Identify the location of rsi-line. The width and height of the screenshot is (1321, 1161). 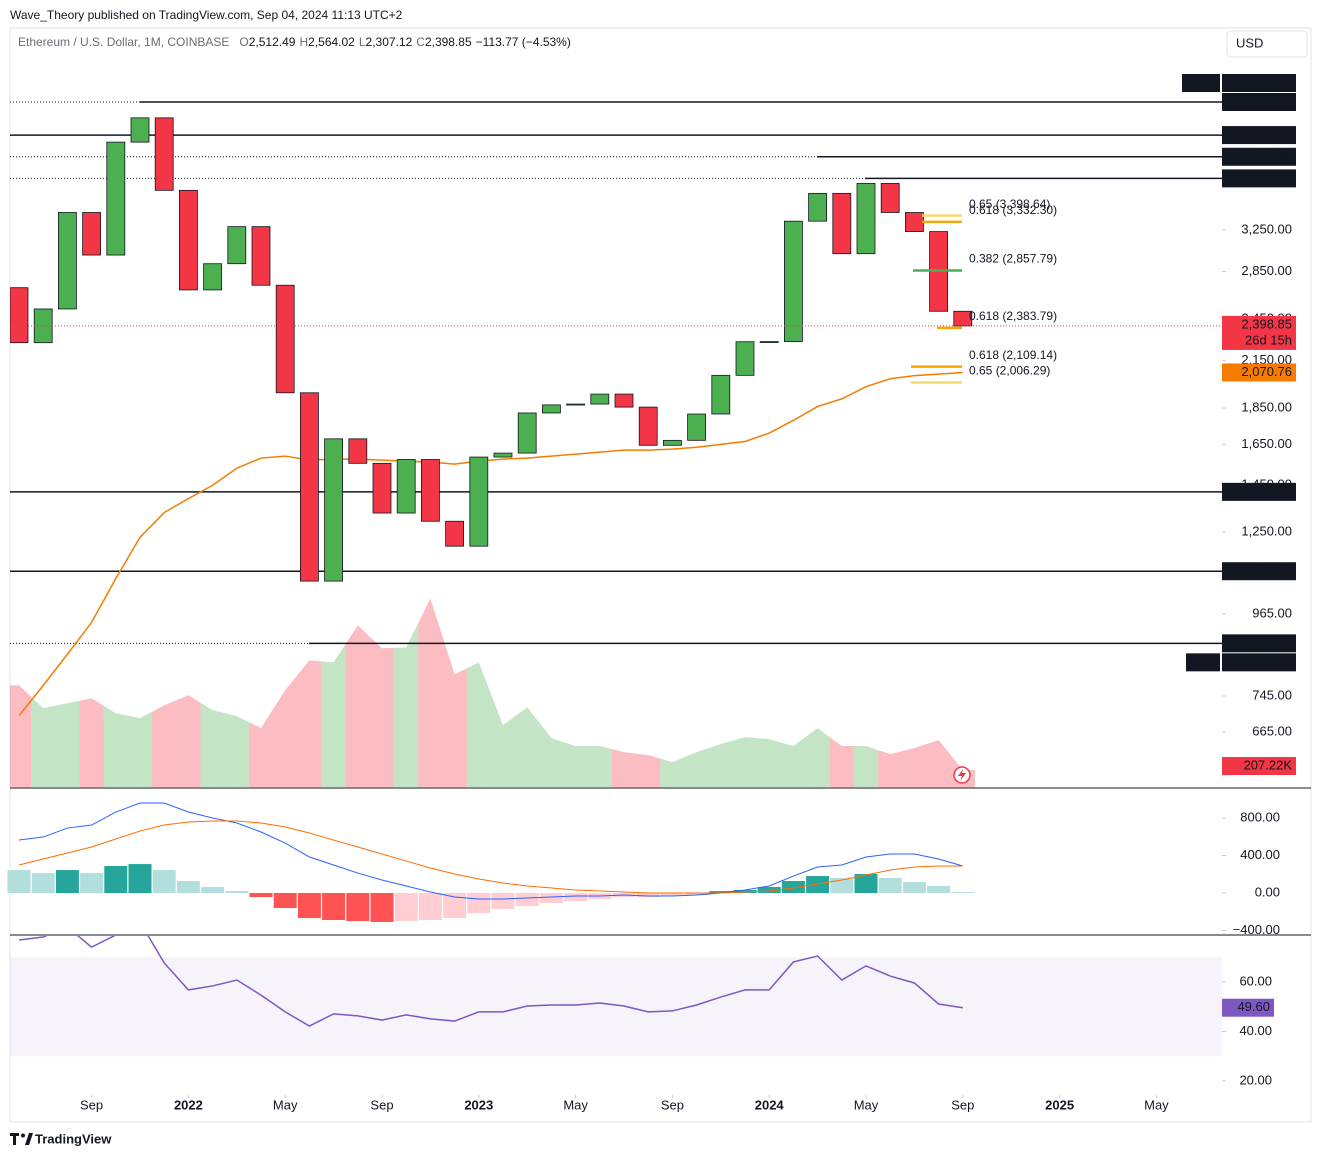
(490, 981).